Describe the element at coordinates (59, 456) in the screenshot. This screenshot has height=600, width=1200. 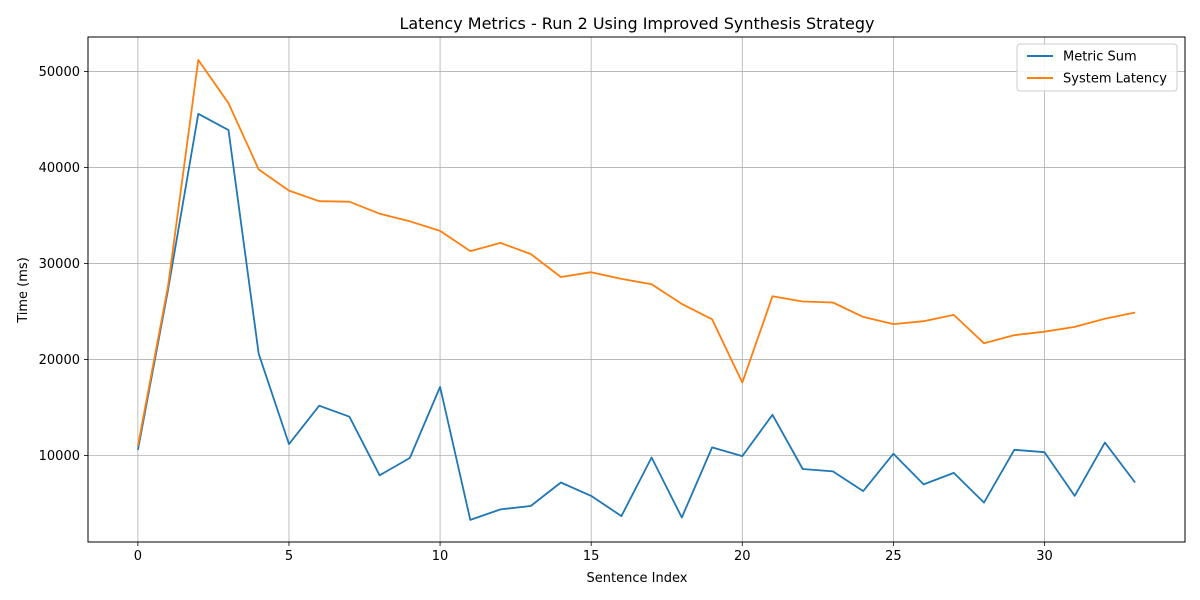
I see `y-tick-label: 10000` at that location.